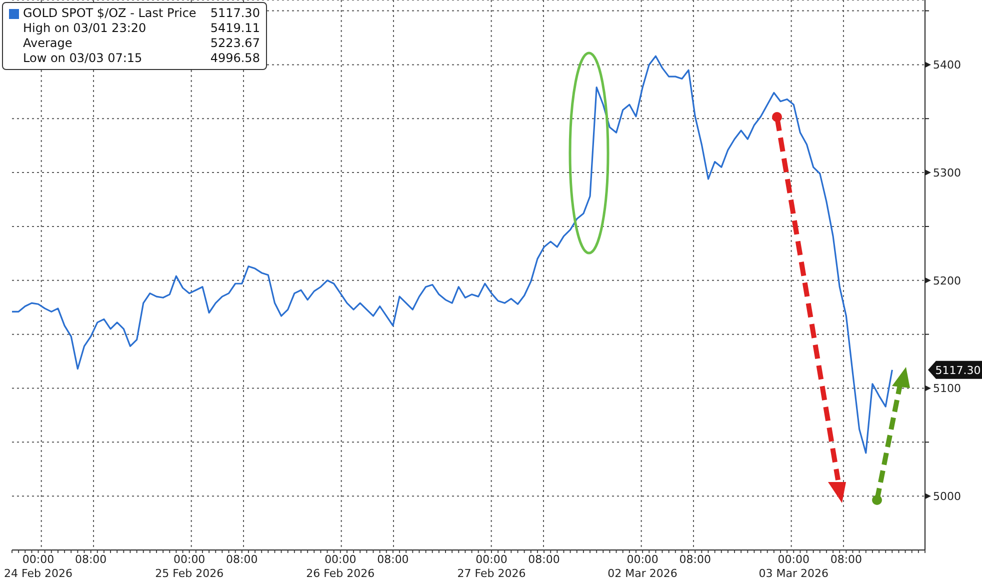  I want to click on annotation: 5223.67, so click(235, 43).